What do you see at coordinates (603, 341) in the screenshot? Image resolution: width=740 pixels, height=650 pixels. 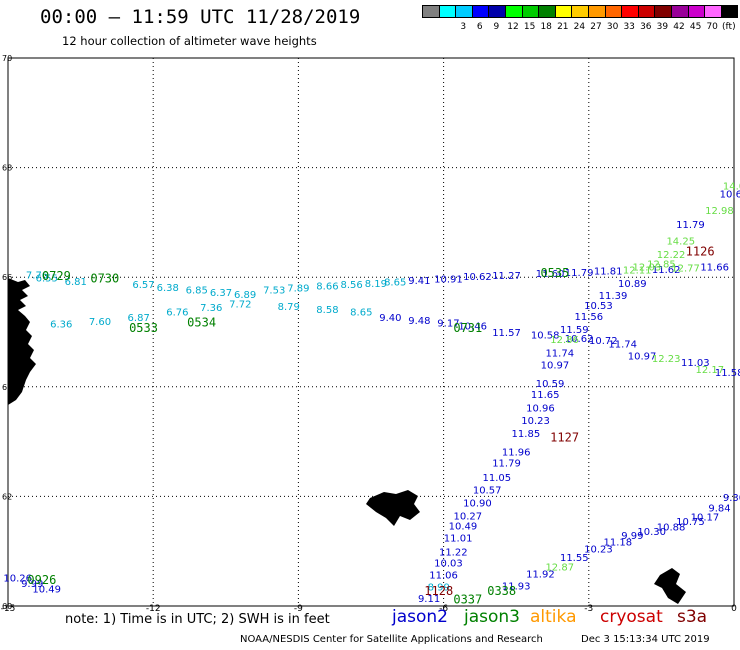 I see `wave-height-value: 10.72` at bounding box center [603, 341].